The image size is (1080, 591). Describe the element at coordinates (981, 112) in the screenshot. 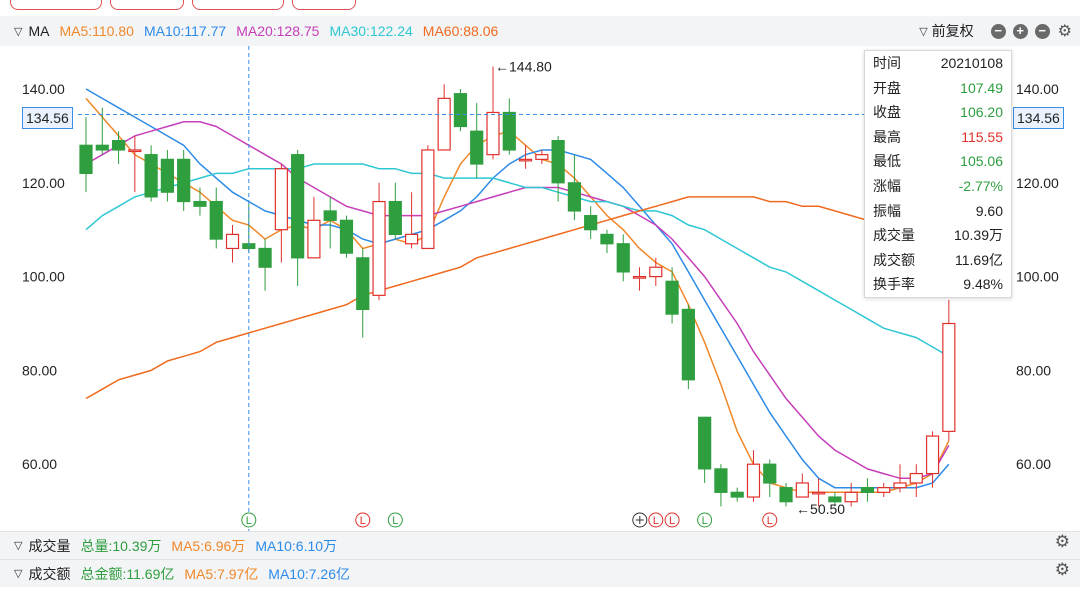

I see `tooltip-value: 106.20` at that location.